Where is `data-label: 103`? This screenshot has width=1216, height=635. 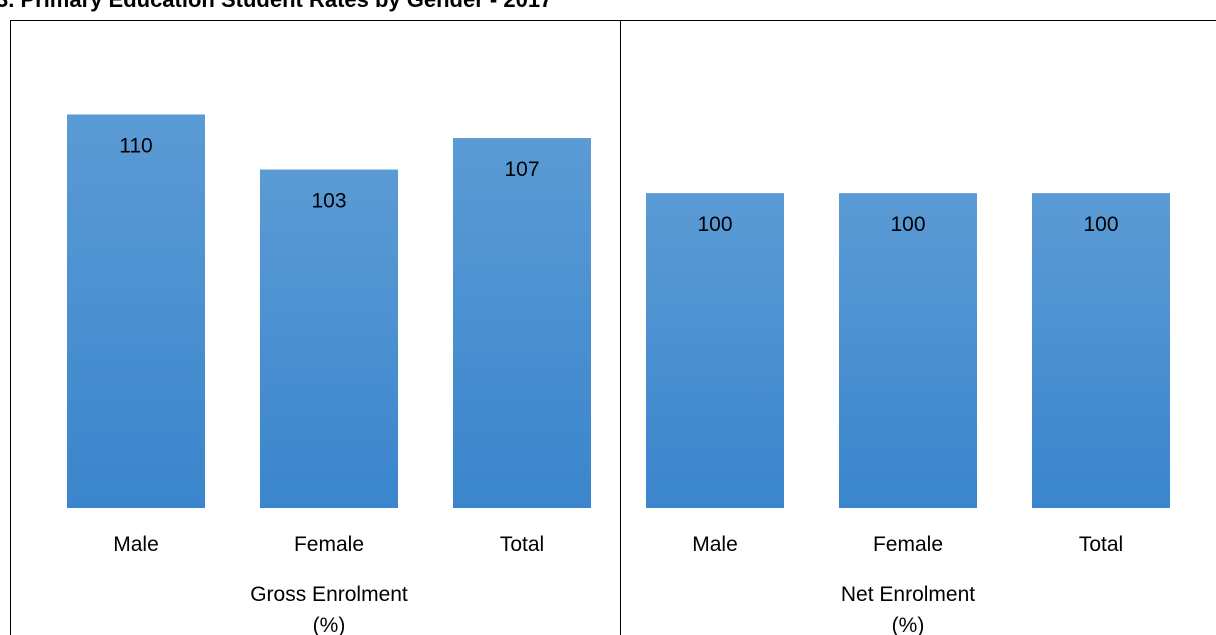 data-label: 103 is located at coordinates (328, 201).